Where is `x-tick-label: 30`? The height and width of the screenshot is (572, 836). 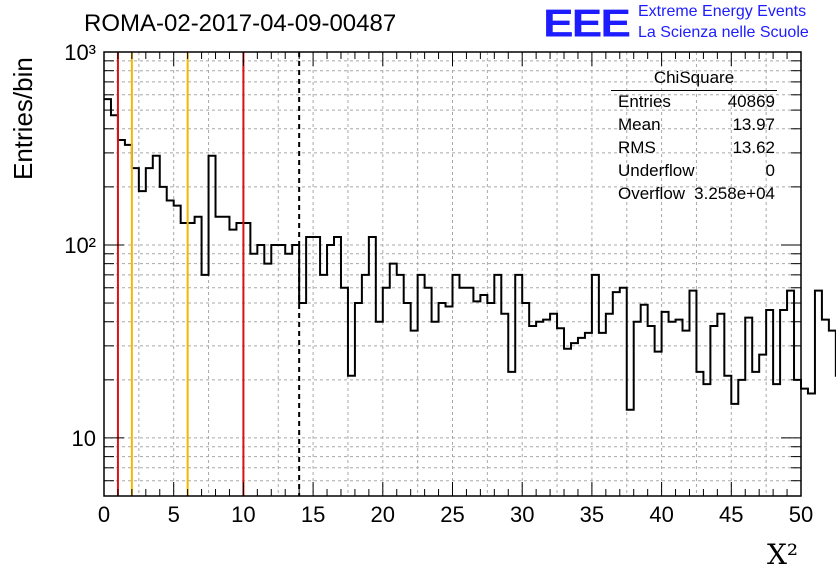
x-tick-label: 30 is located at coordinates (522, 514).